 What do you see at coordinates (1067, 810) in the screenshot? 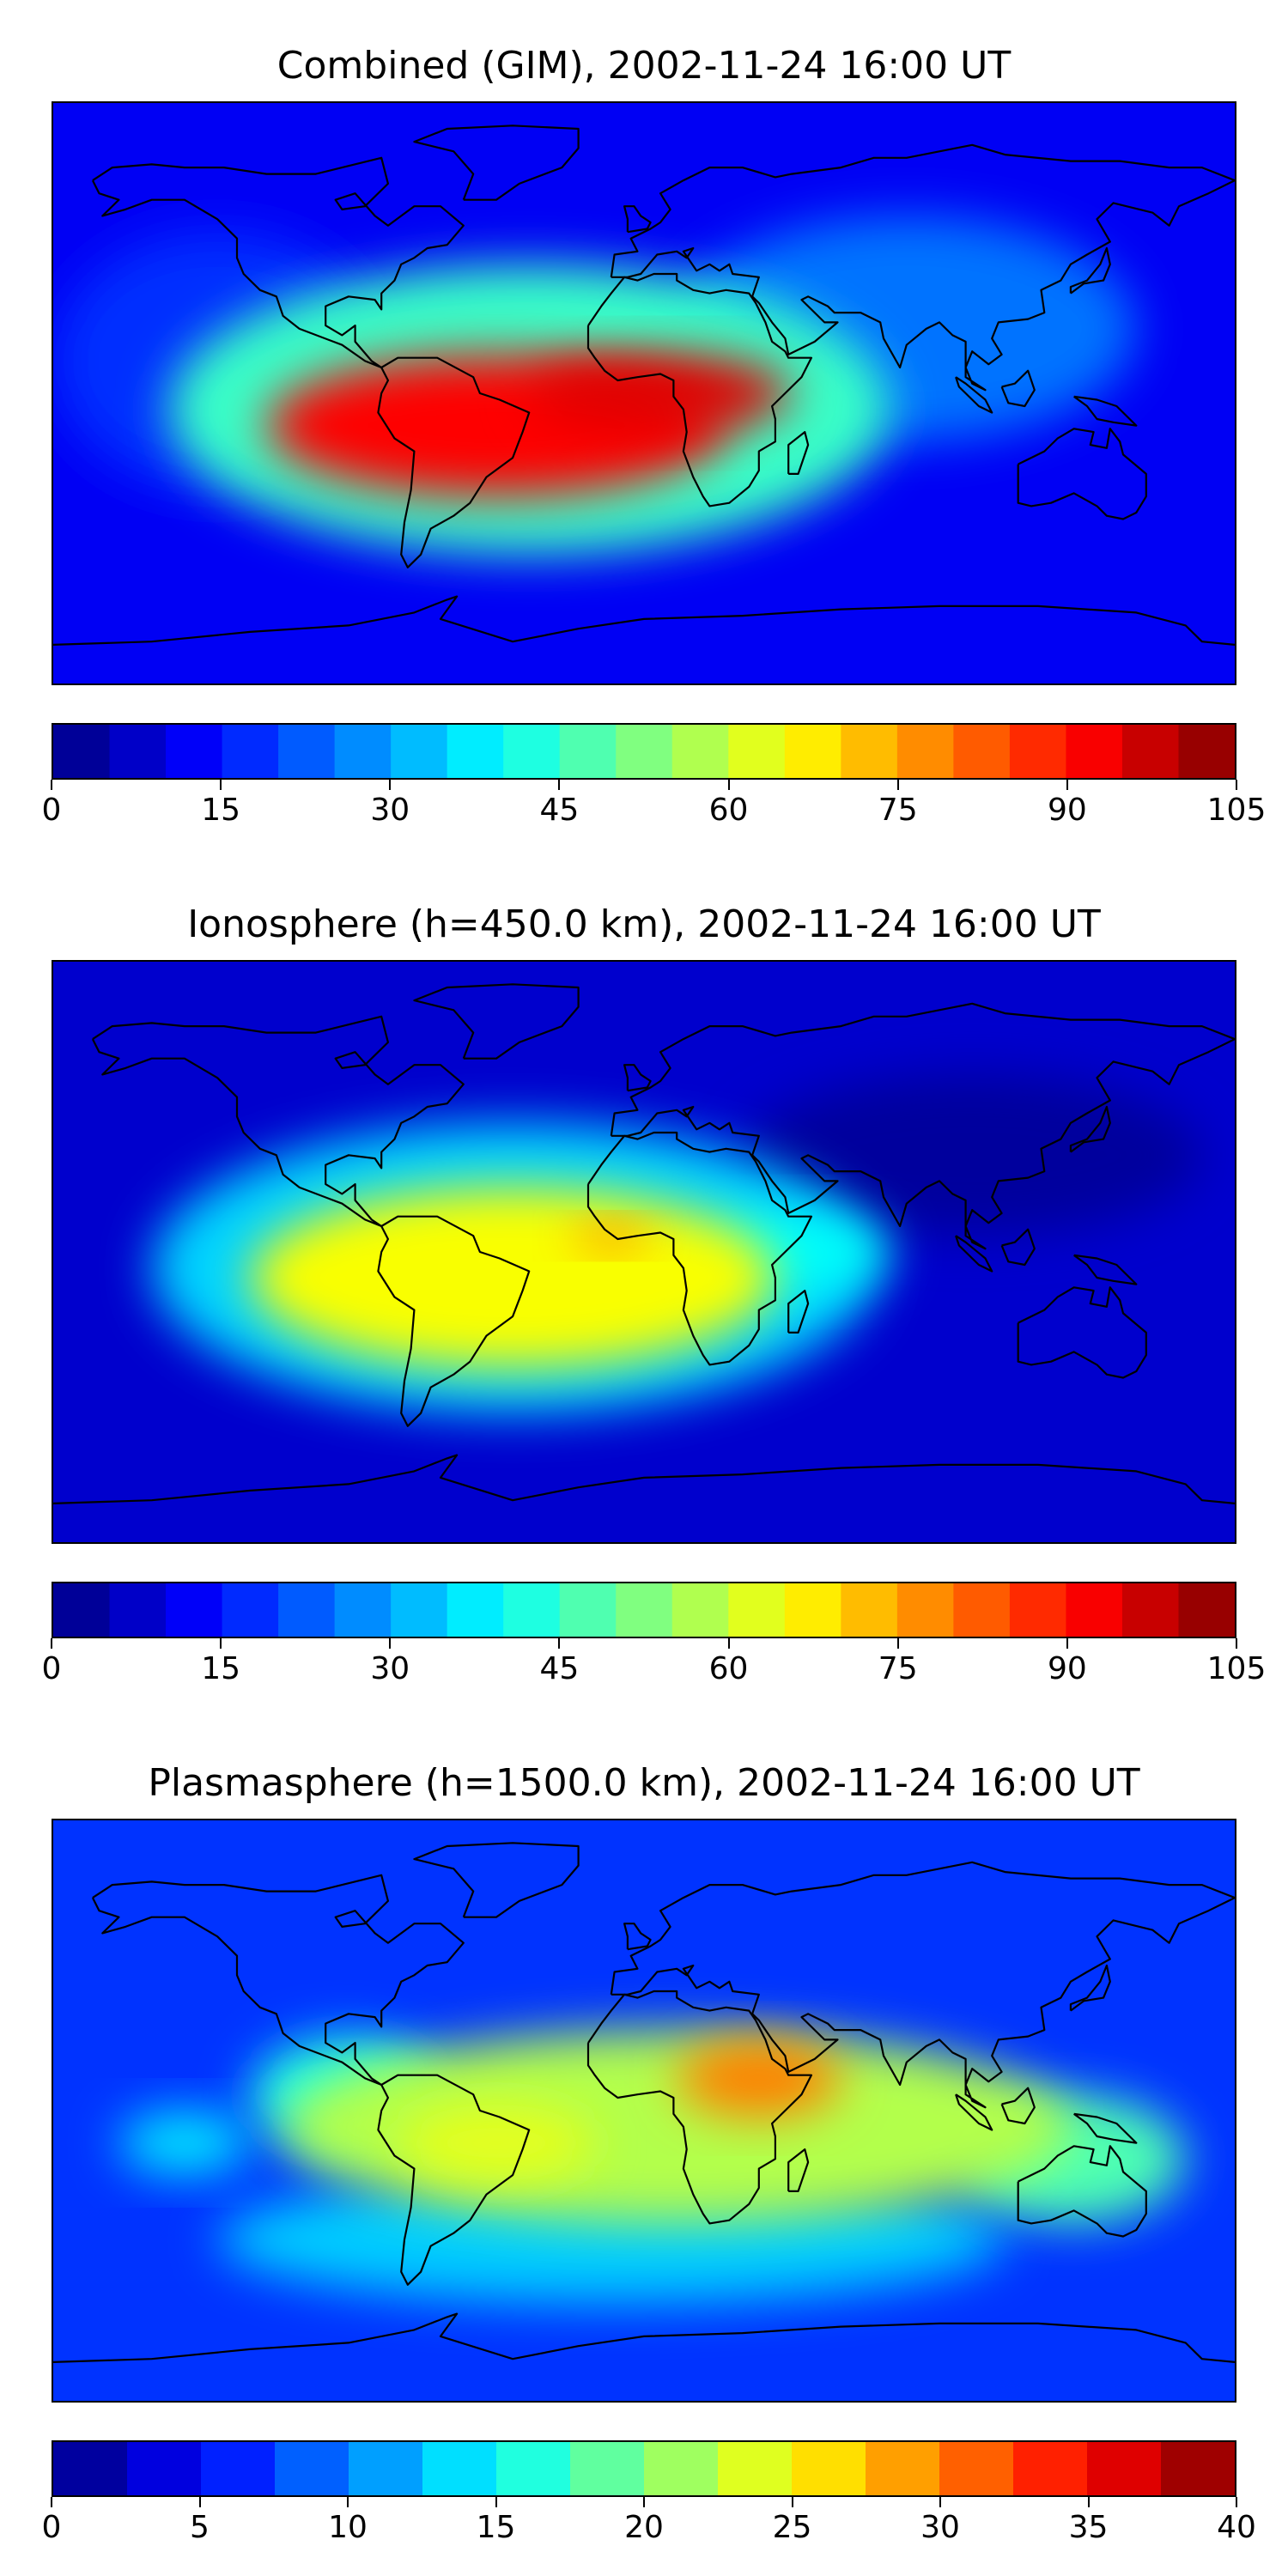
I see `colorbar-tick-label: 90` at bounding box center [1067, 810].